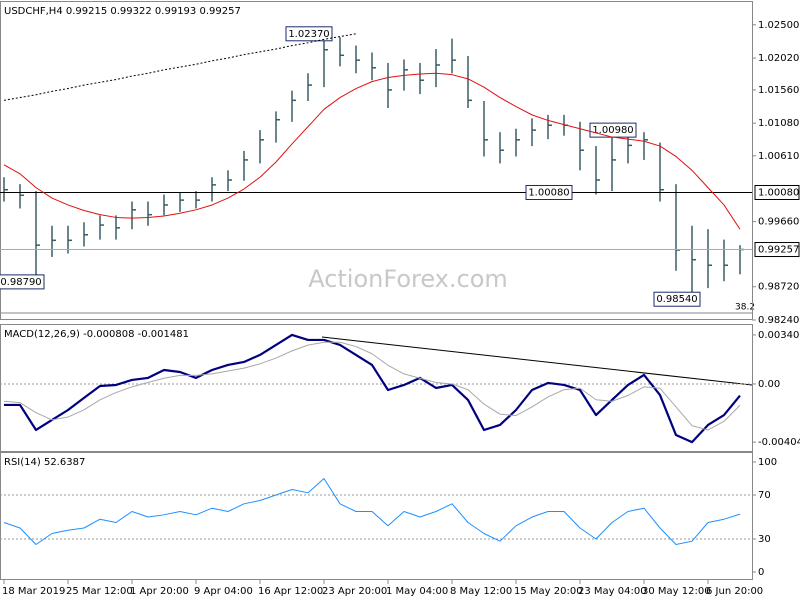  What do you see at coordinates (767, 462) in the screenshot?
I see `y-tick-label: 100` at bounding box center [767, 462].